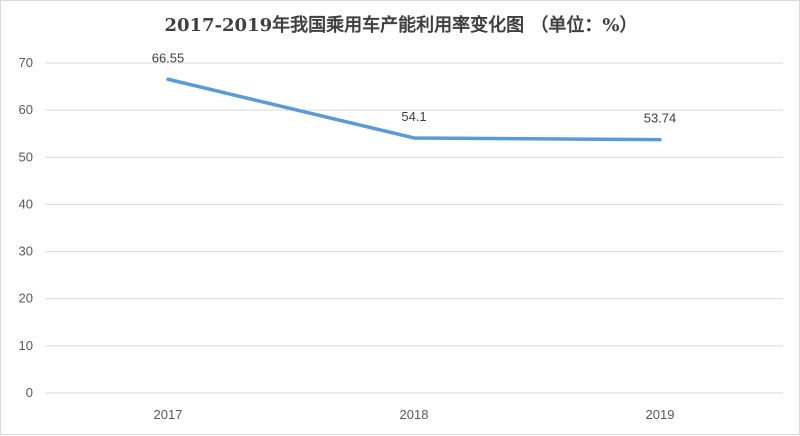 Image resolution: width=800 pixels, height=436 pixels. I want to click on data-label: 66.55, so click(168, 57).